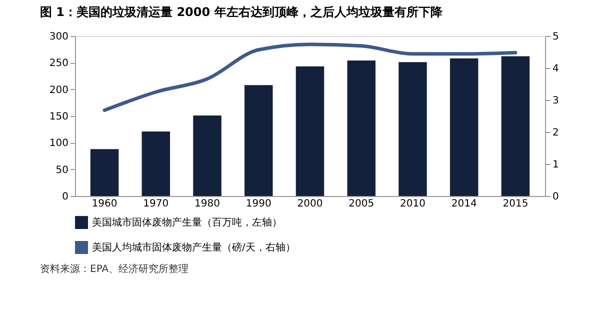 This screenshot has width=596, height=324. I want to click on x-tick-label: 1960, so click(105, 204).